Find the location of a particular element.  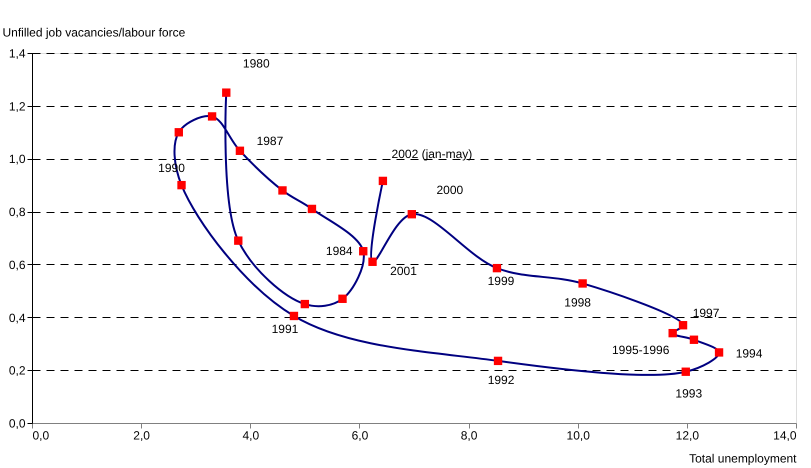

annotation: 1998 is located at coordinates (578, 302).